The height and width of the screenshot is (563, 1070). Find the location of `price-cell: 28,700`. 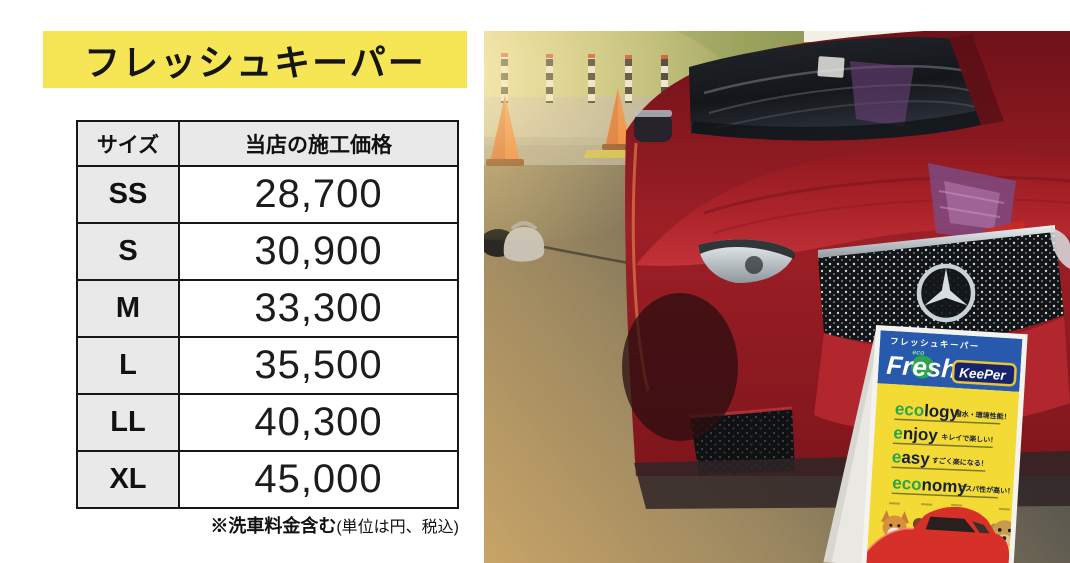

price-cell: 28,700 is located at coordinates (318, 194).